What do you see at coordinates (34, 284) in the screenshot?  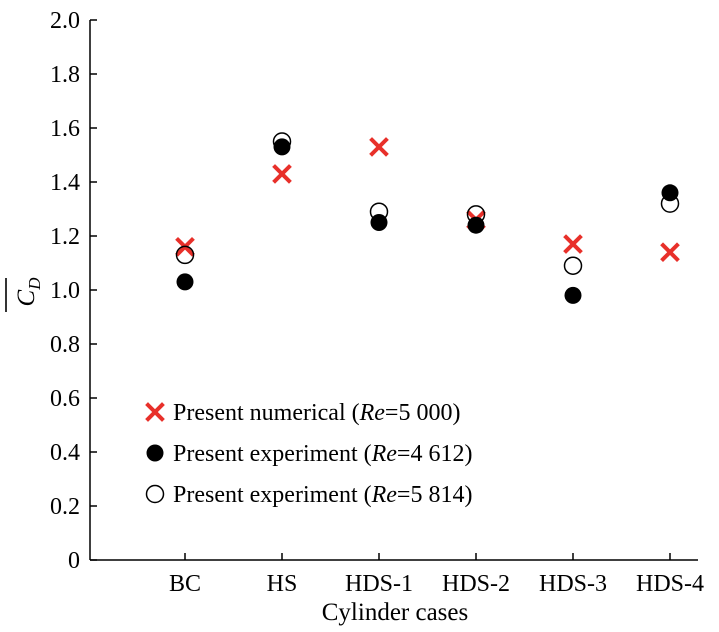 I see `y-axis-title-sub: D` at bounding box center [34, 284].